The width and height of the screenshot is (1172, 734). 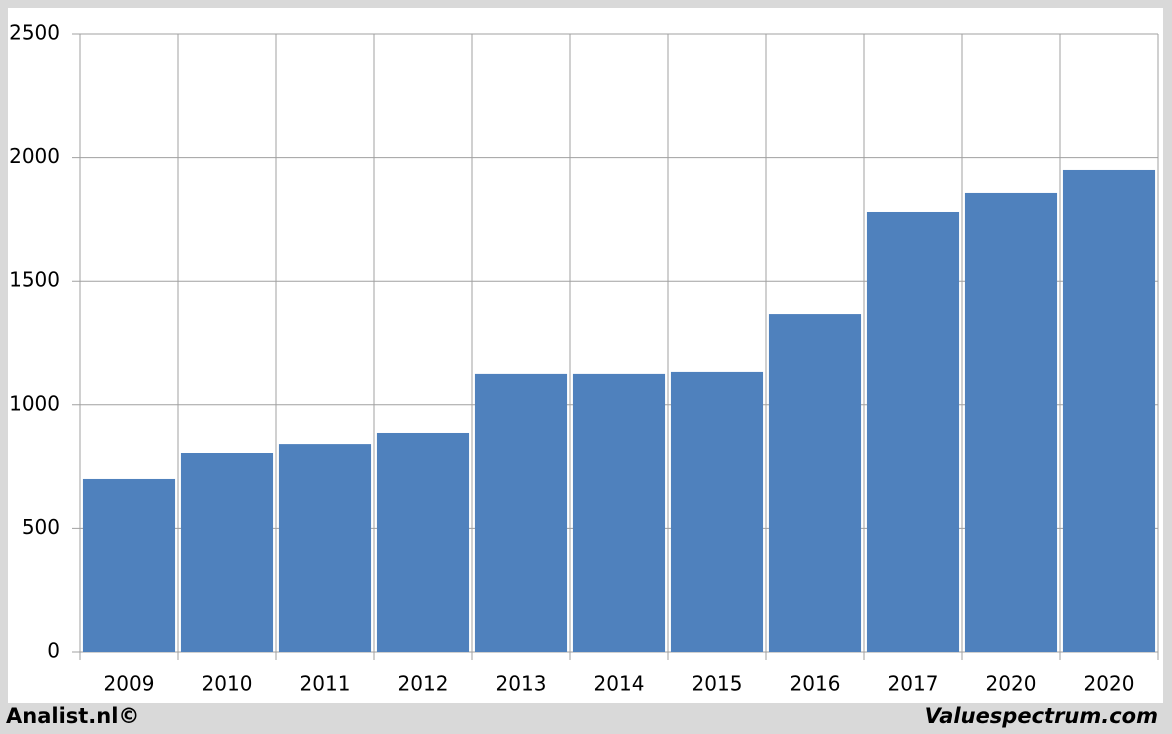 What do you see at coordinates (53, 651) in the screenshot?
I see `y-tick-label: 0` at bounding box center [53, 651].